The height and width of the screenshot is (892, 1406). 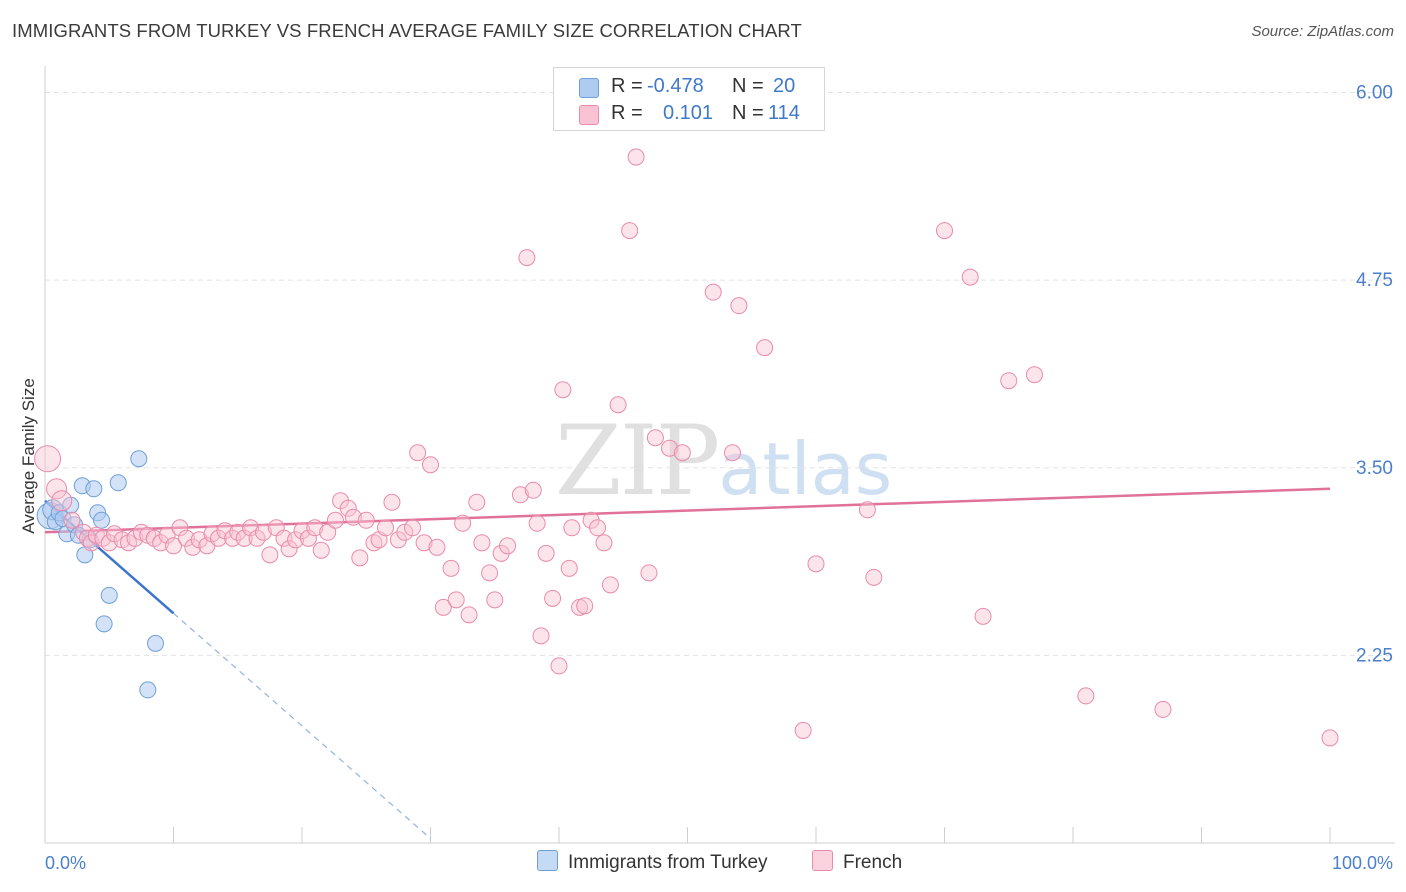 What do you see at coordinates (589, 115) in the screenshot?
I see `french-swatch` at bounding box center [589, 115].